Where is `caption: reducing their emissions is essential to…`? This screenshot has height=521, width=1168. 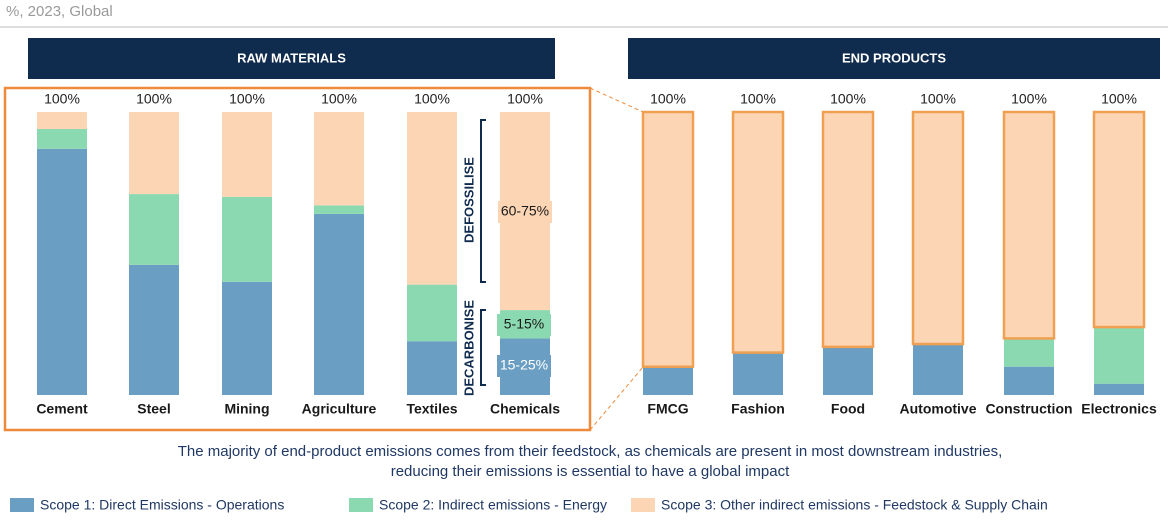
caption: reducing their emissions is essential to… is located at coordinates (590, 471).